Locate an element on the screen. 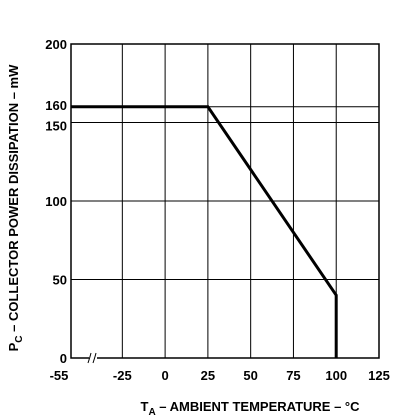 The width and height of the screenshot is (401, 417). y-tick-label: 150 is located at coordinates (56, 126).